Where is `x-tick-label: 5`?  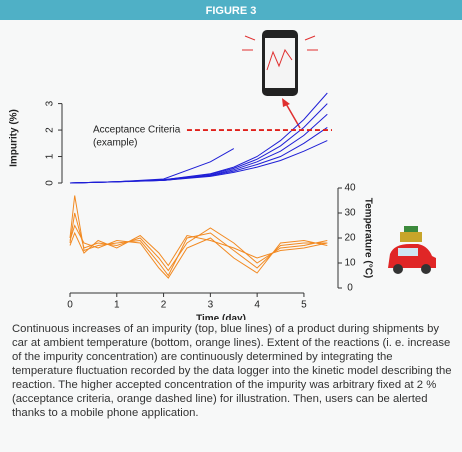
x-tick-label: 5 is located at coordinates (304, 305).